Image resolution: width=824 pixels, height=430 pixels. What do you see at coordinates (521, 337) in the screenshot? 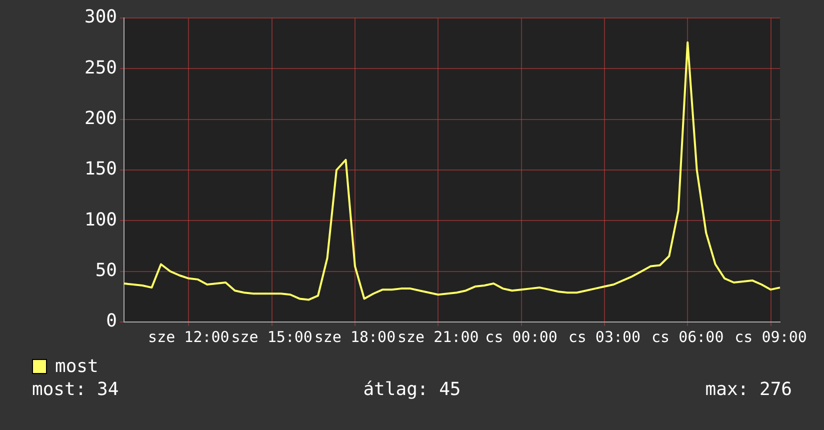
I see `x-tick-label: cs 00:00` at bounding box center [521, 337].